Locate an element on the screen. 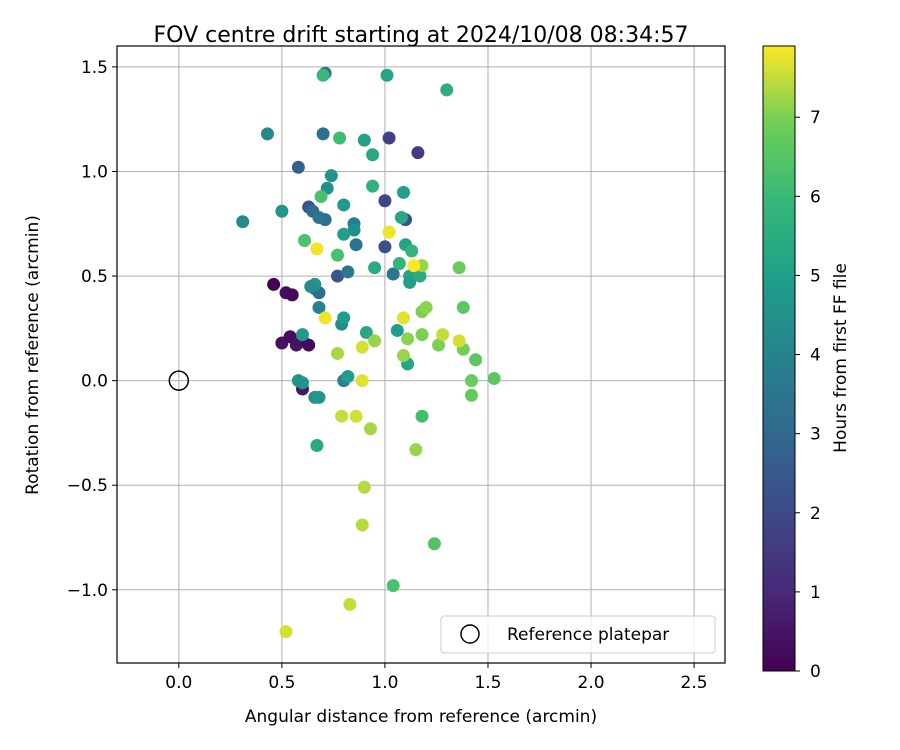  x-tick-label: 2.5 is located at coordinates (694, 683).